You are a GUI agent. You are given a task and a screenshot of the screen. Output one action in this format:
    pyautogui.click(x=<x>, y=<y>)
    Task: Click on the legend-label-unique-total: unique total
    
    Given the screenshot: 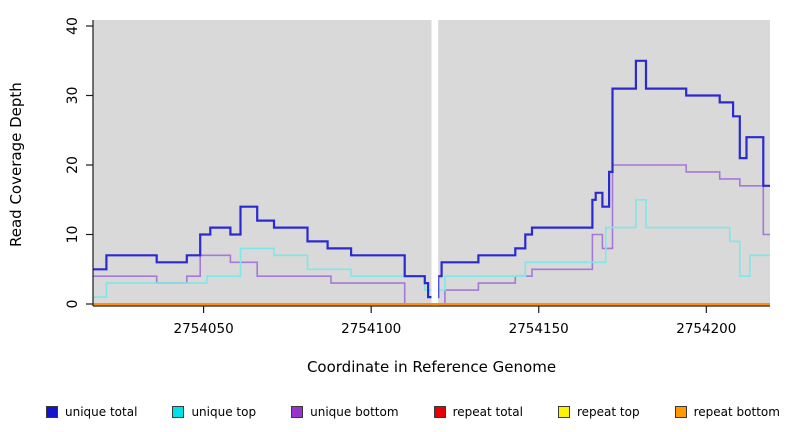 What is the action you would take?
    pyautogui.click(x=101, y=412)
    